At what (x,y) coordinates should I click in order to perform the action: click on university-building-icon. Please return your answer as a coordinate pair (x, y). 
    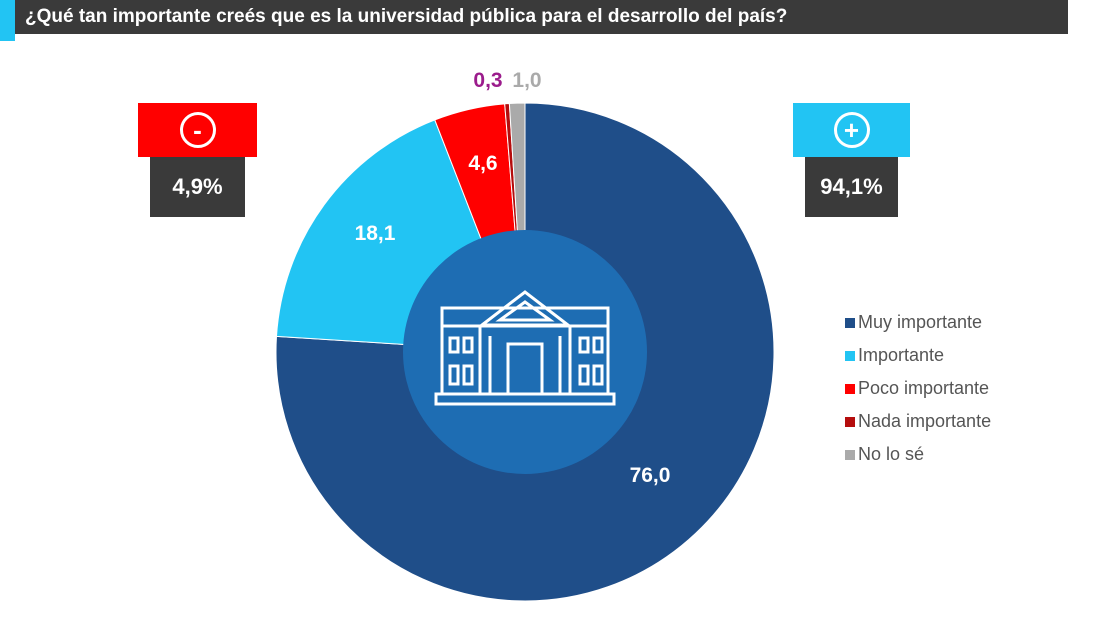
    Looking at the image, I should click on (525, 348).